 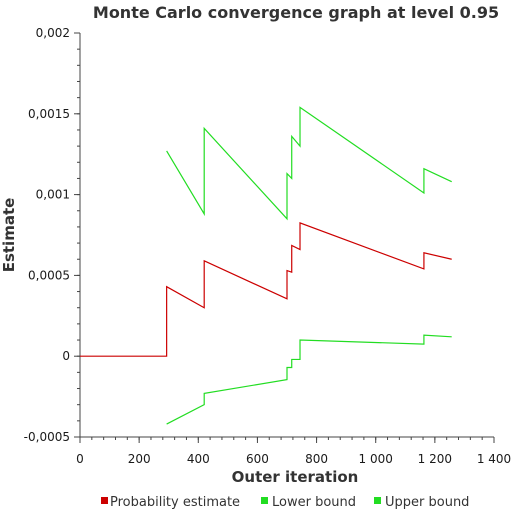 I want to click on x-tick-label: 0, so click(x=80, y=459).